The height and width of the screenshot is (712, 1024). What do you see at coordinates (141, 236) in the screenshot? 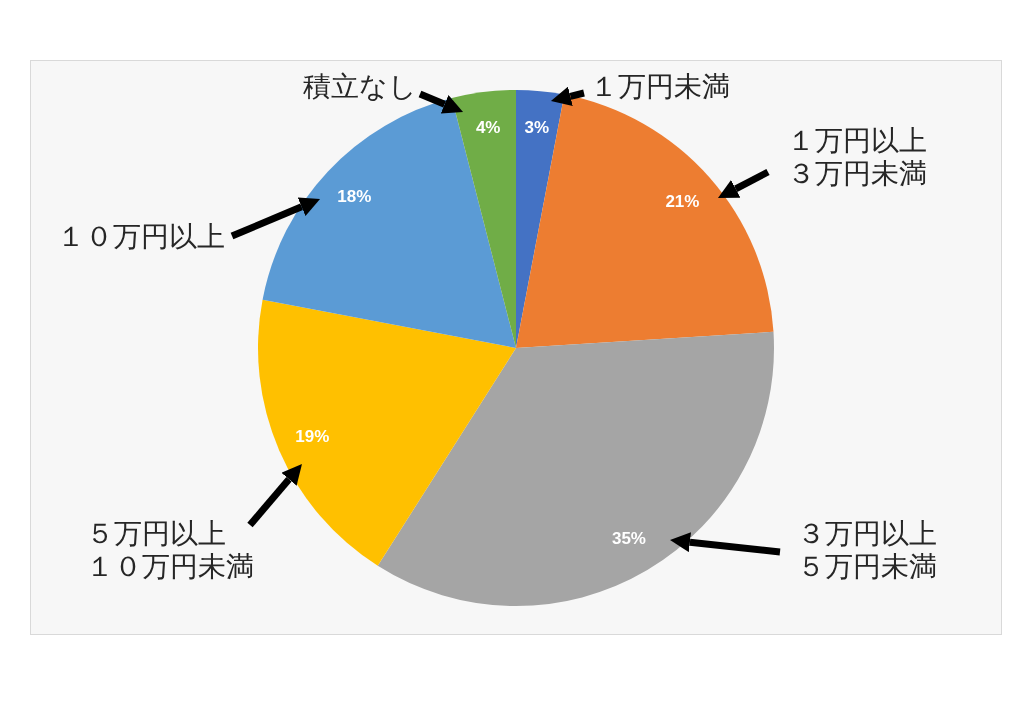
I see `slice-label: １０万円以上` at bounding box center [141, 236].